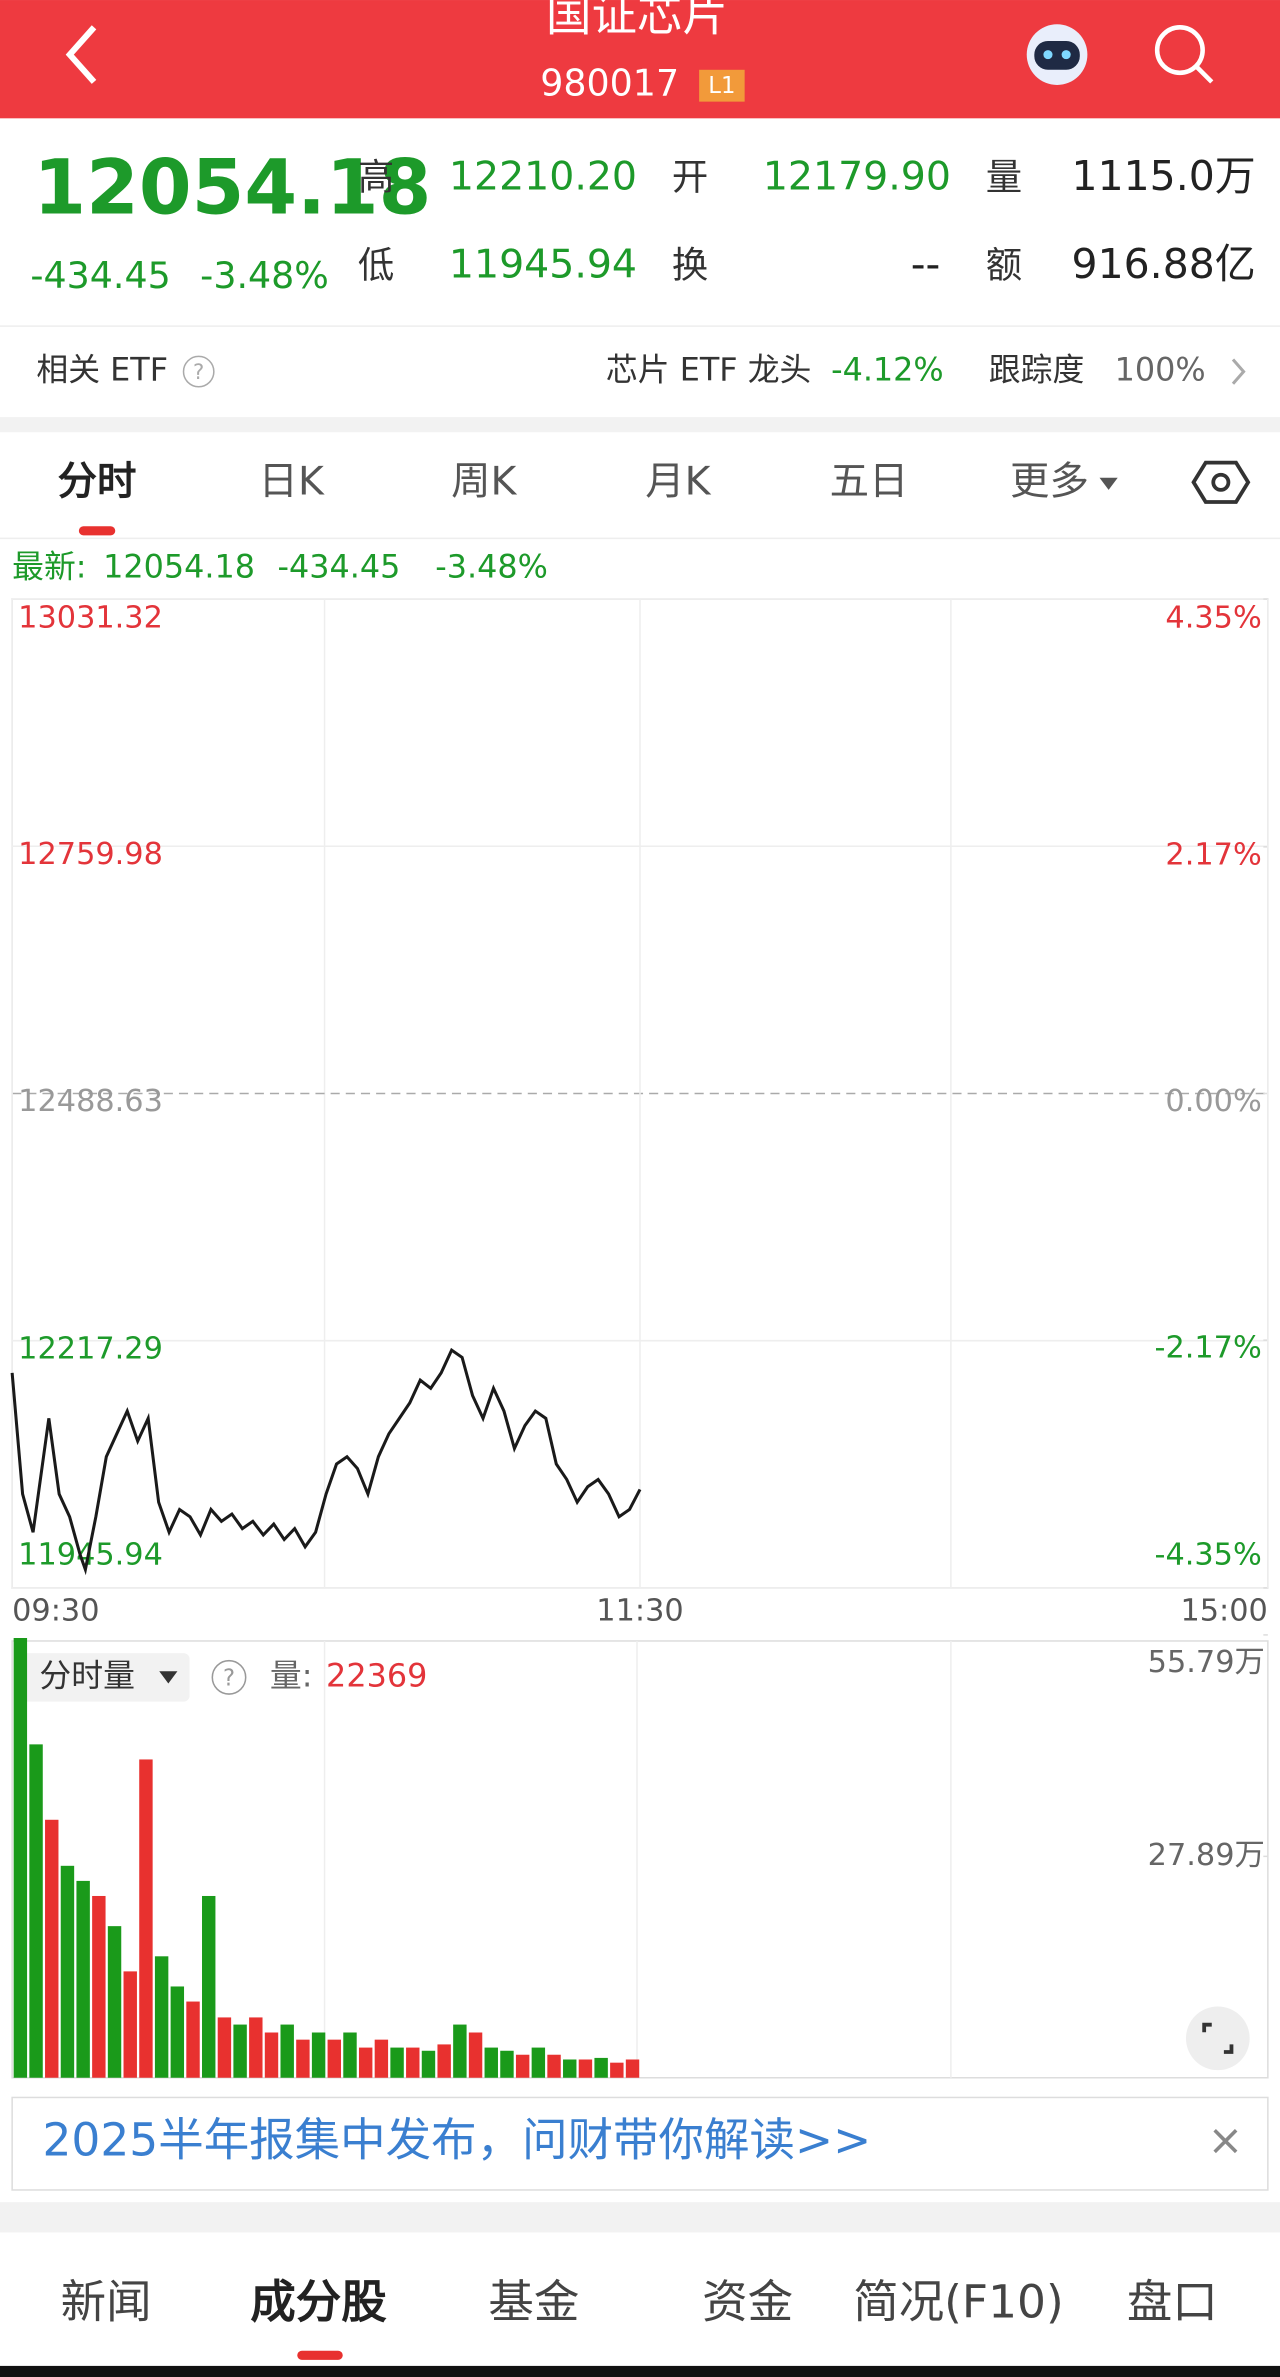 The width and height of the screenshot is (1280, 2377). What do you see at coordinates (81, 54) in the screenshot?
I see `back-button` at bounding box center [81, 54].